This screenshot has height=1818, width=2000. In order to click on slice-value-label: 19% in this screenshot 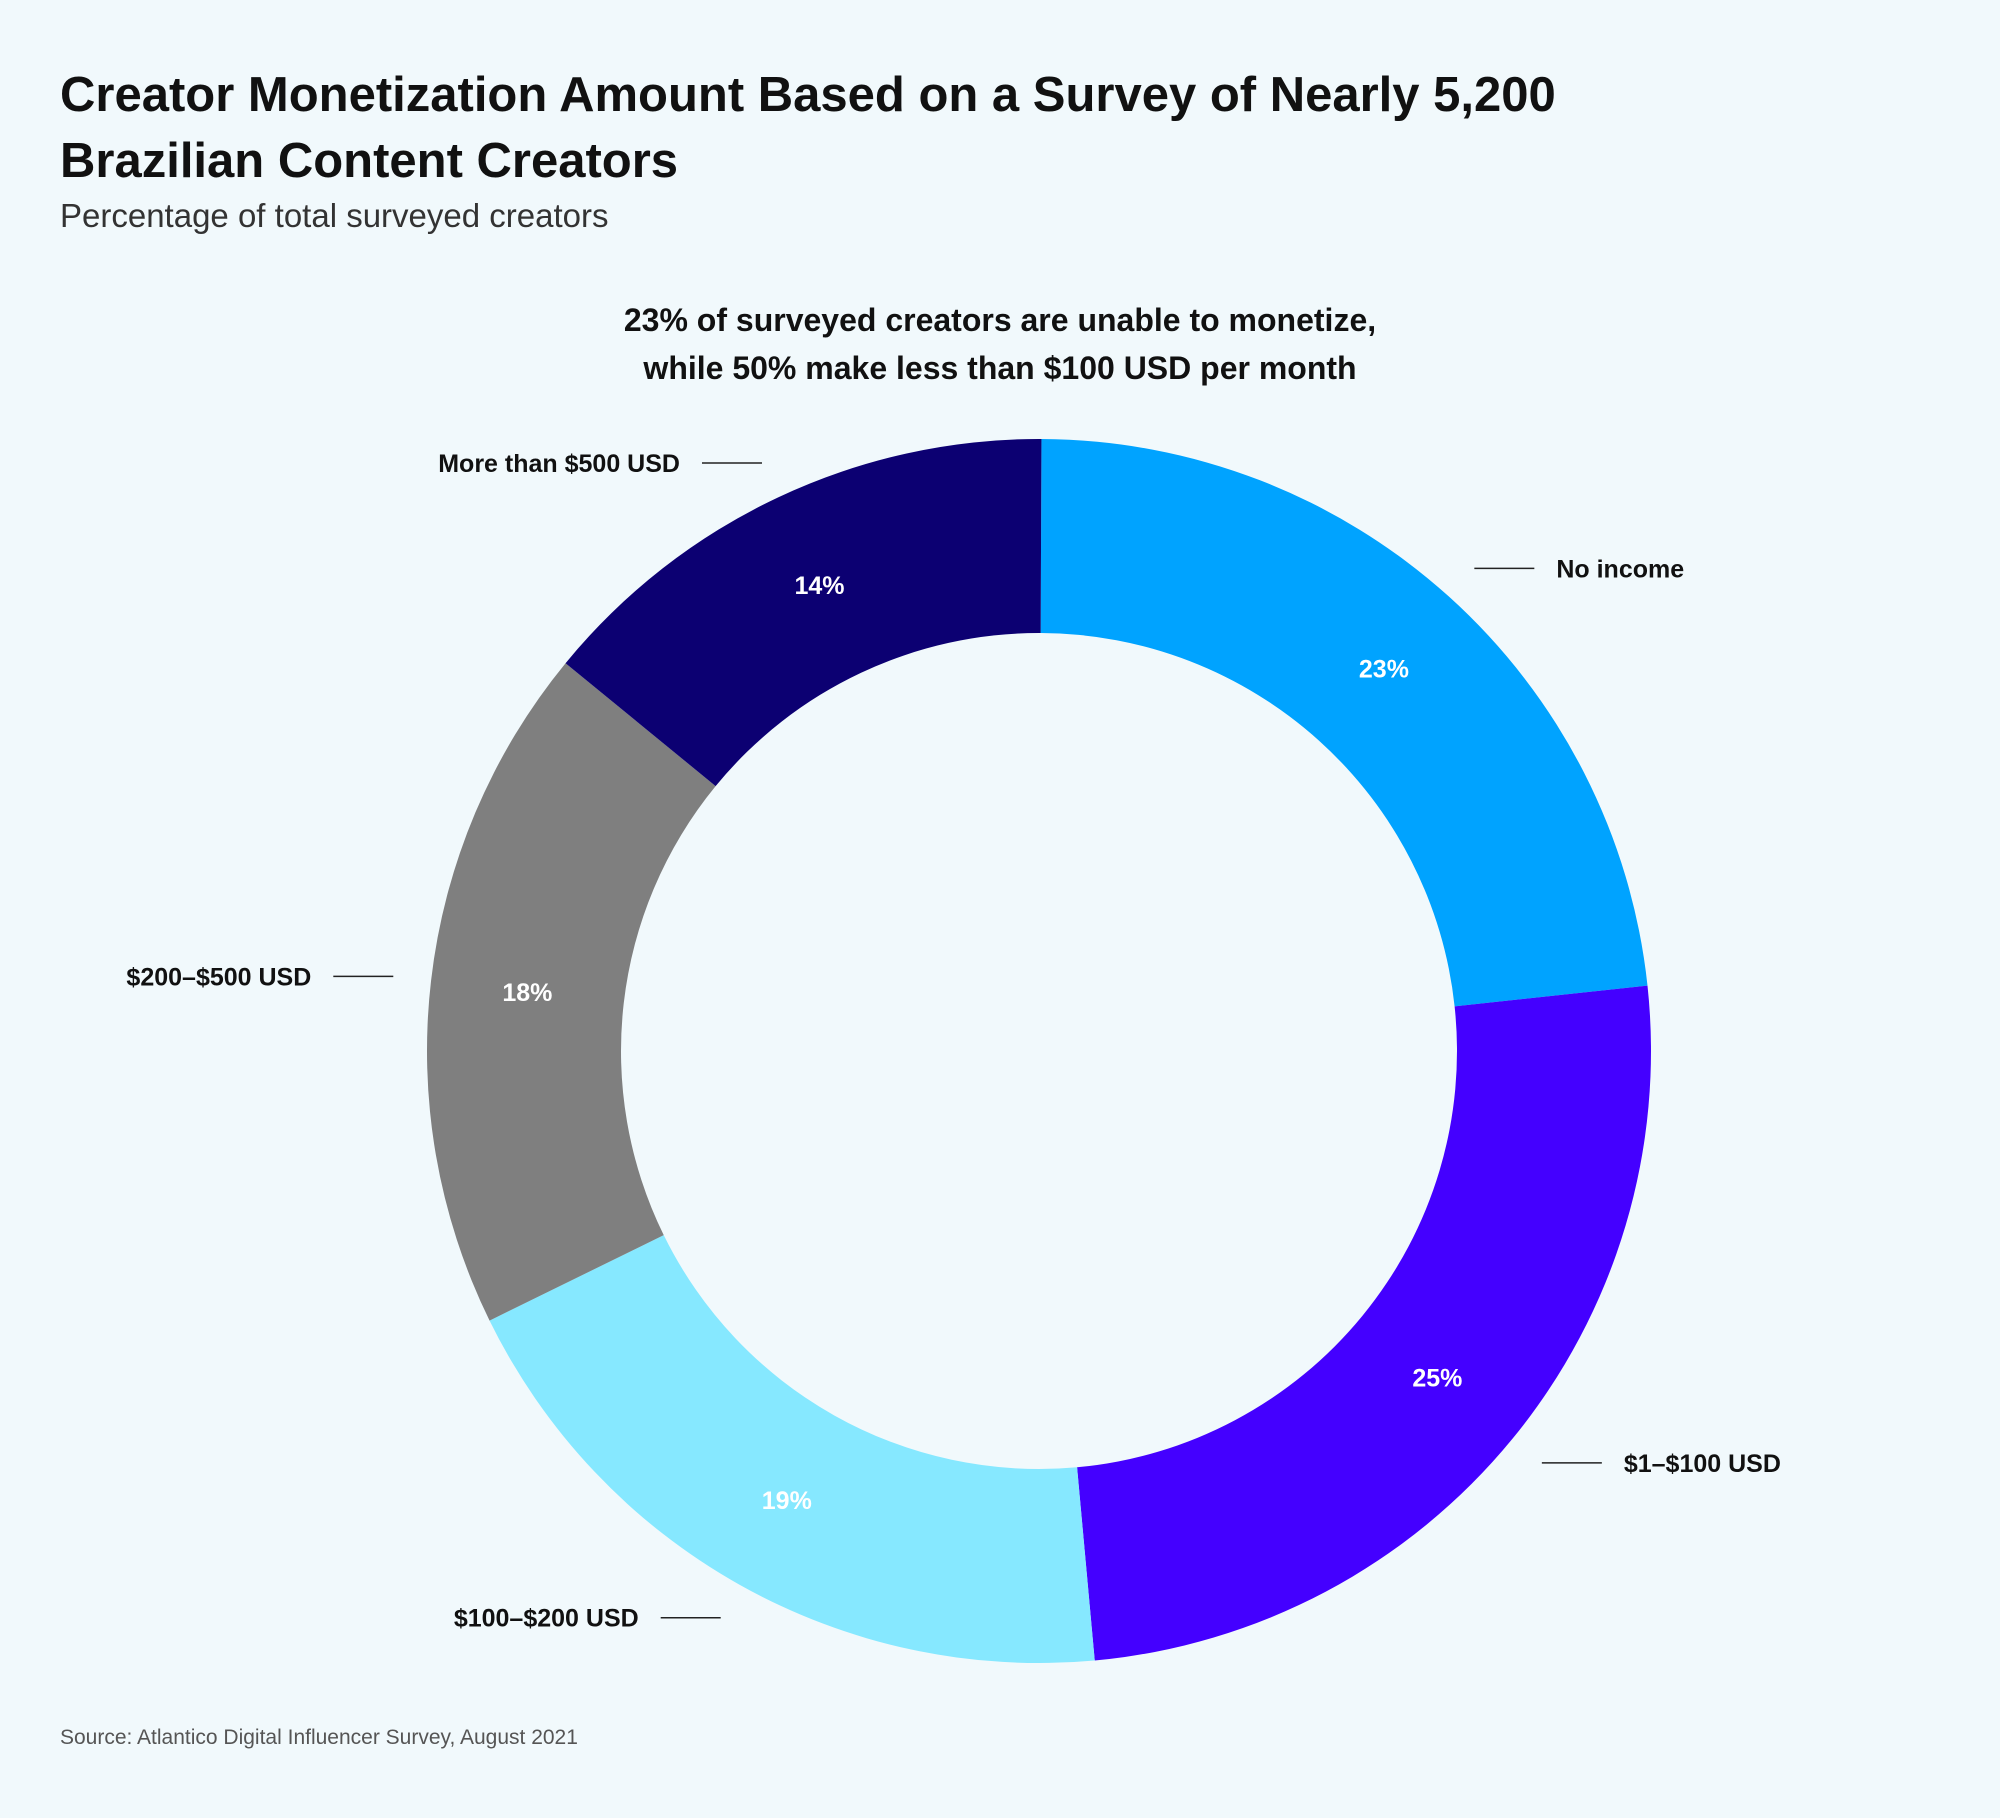, I will do `click(787, 1501)`.